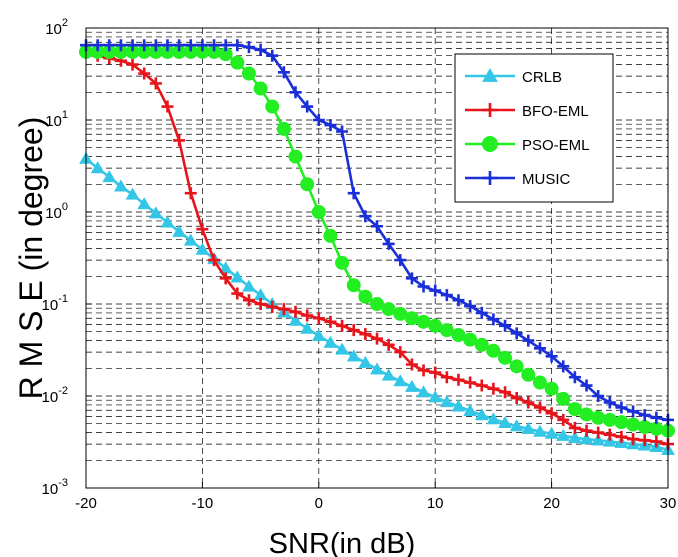 The height and width of the screenshot is (557, 678). Describe the element at coordinates (67, 257) in the screenshot. I see `y-axis-ticks: 10⁻³ 10⁻² 10⁻¹ 10⁰ 10¹ 10²` at that location.